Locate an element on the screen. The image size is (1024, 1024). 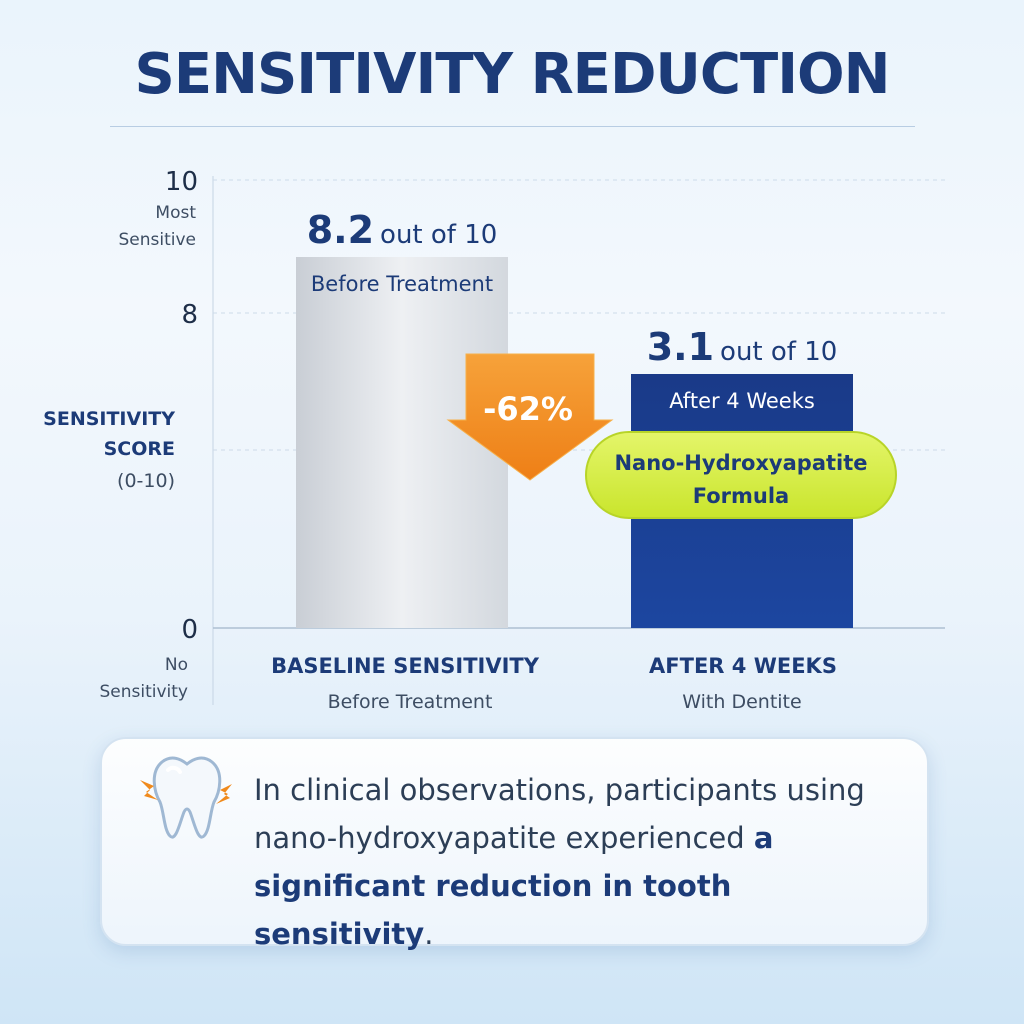
y-tick-0: 0 is located at coordinates (189, 630).